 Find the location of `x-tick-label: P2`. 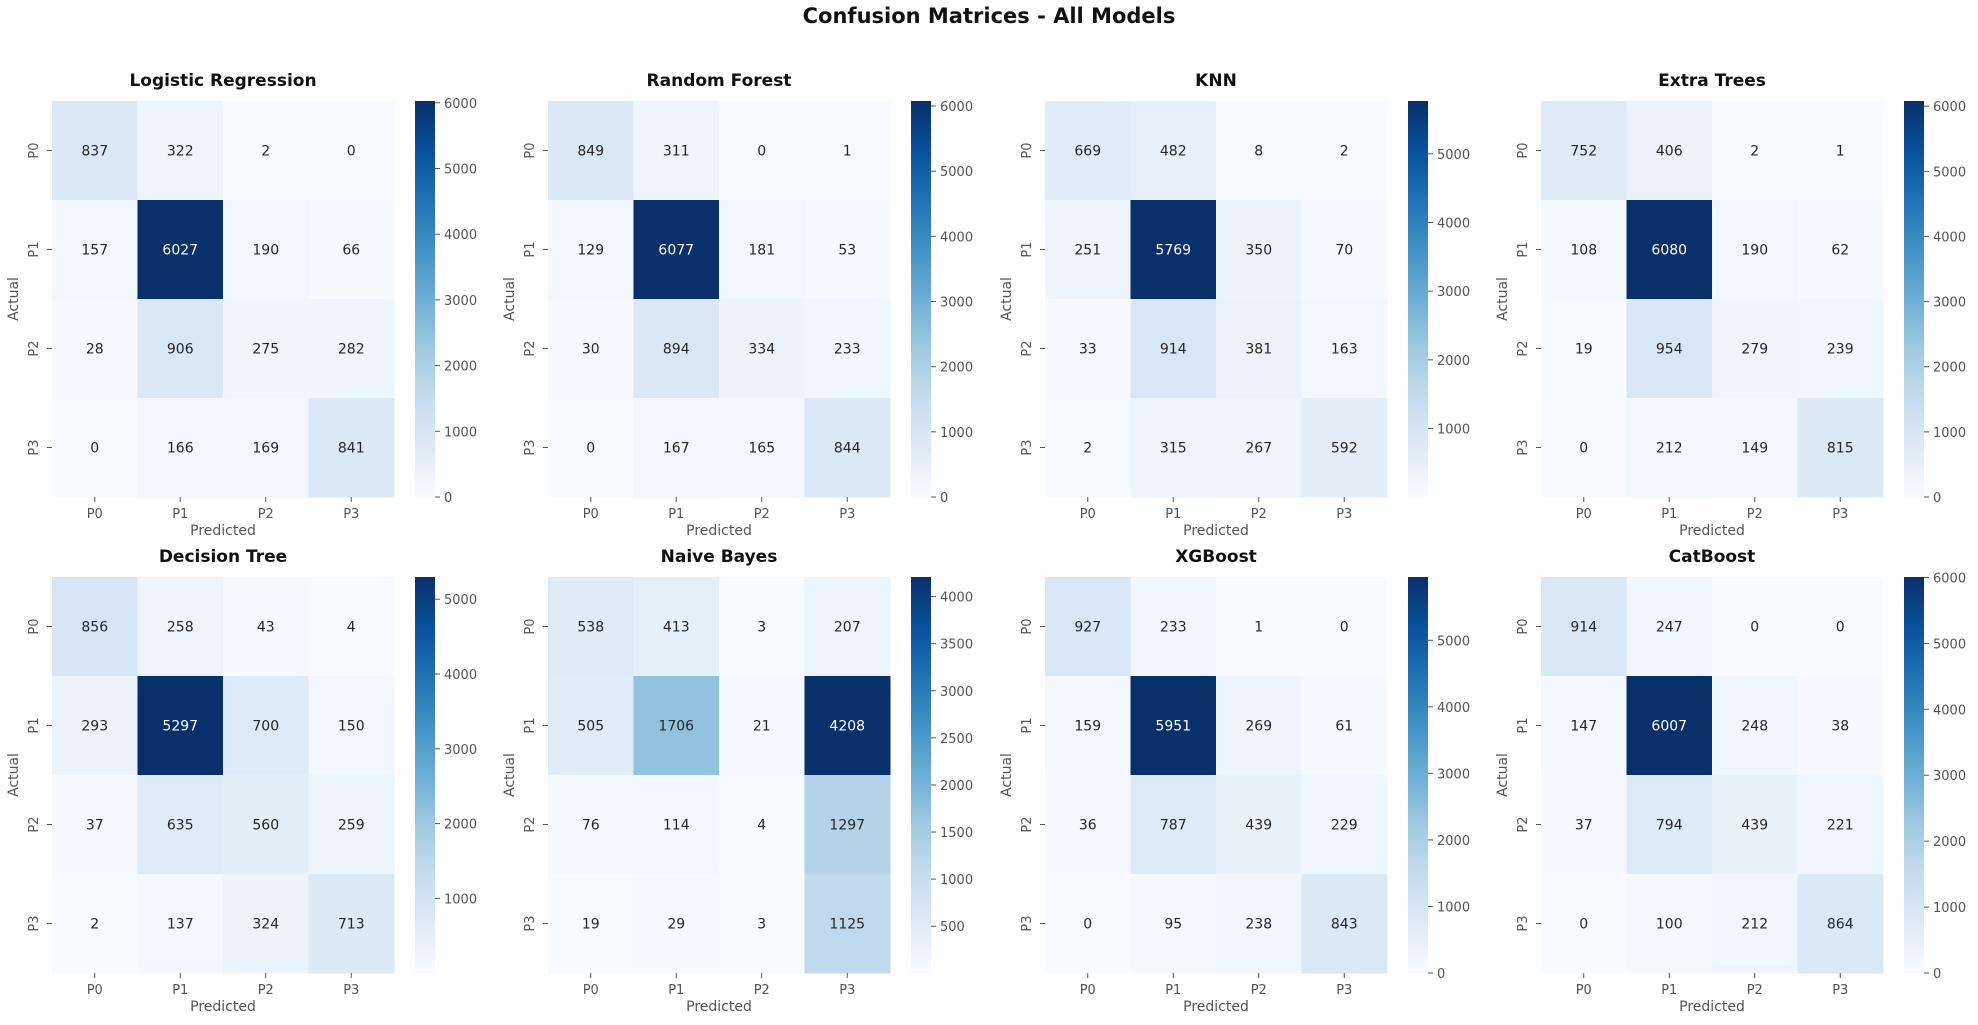

x-tick-label: P2 is located at coordinates (1259, 514).